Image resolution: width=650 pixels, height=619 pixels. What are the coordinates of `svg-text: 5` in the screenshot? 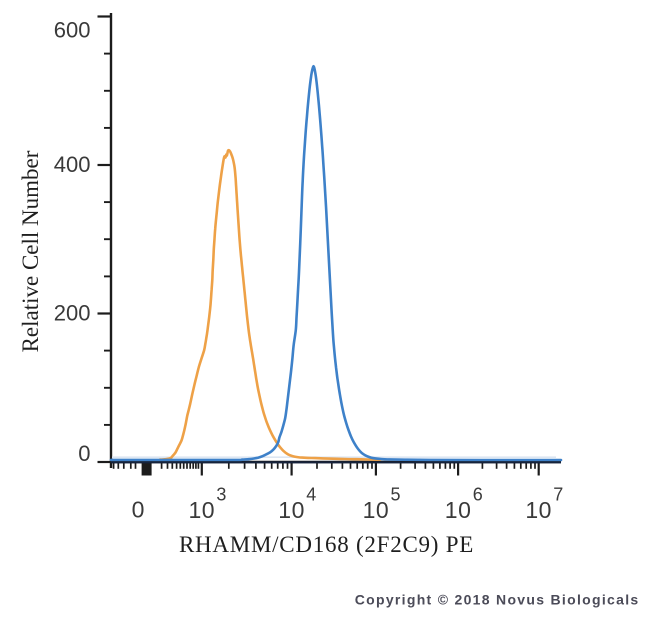 It's located at (396, 495).